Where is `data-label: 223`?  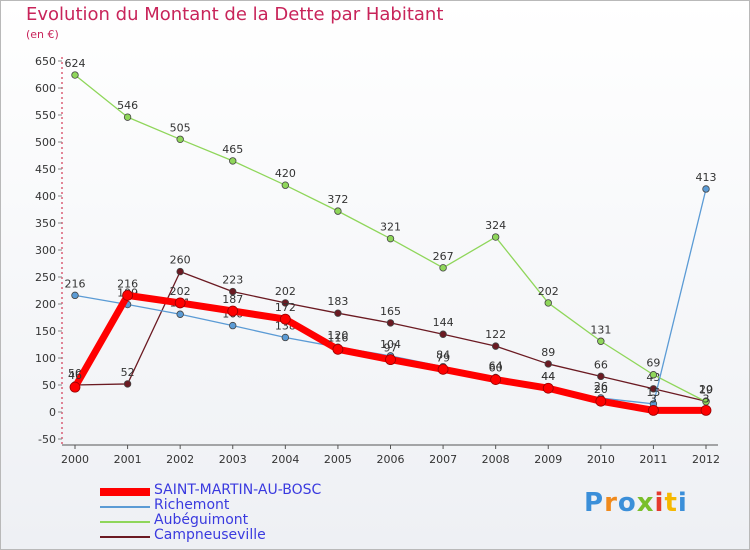
data-label: 223 is located at coordinates (232, 280).